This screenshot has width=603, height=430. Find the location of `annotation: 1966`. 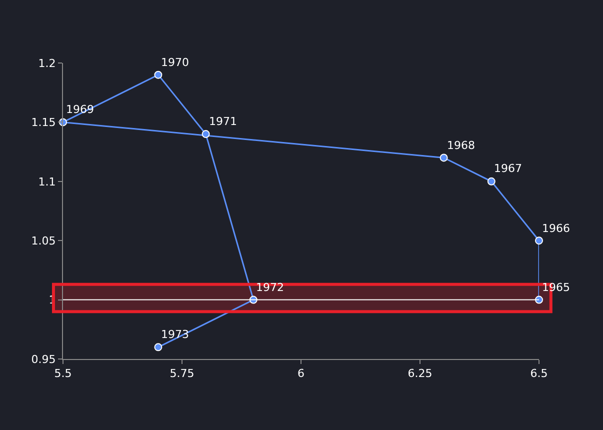

annotation: 1966 is located at coordinates (556, 228).